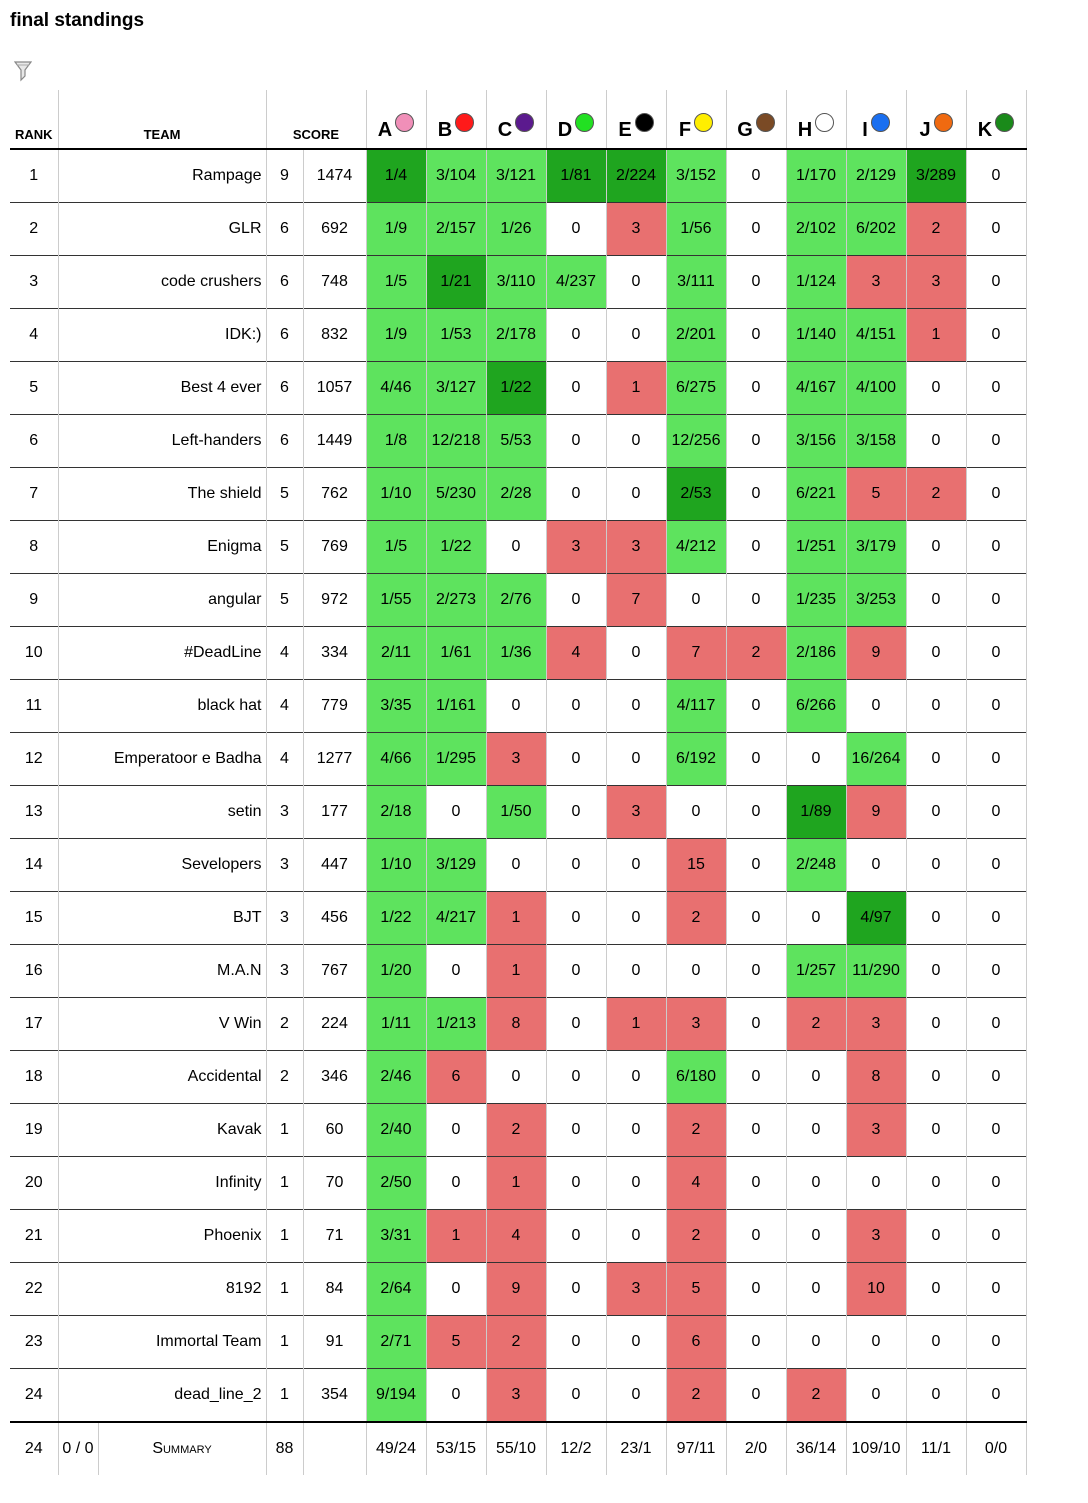 The width and height of the screenshot is (1088, 1503). I want to click on problem-cell-h: 3/156, so click(816, 441).